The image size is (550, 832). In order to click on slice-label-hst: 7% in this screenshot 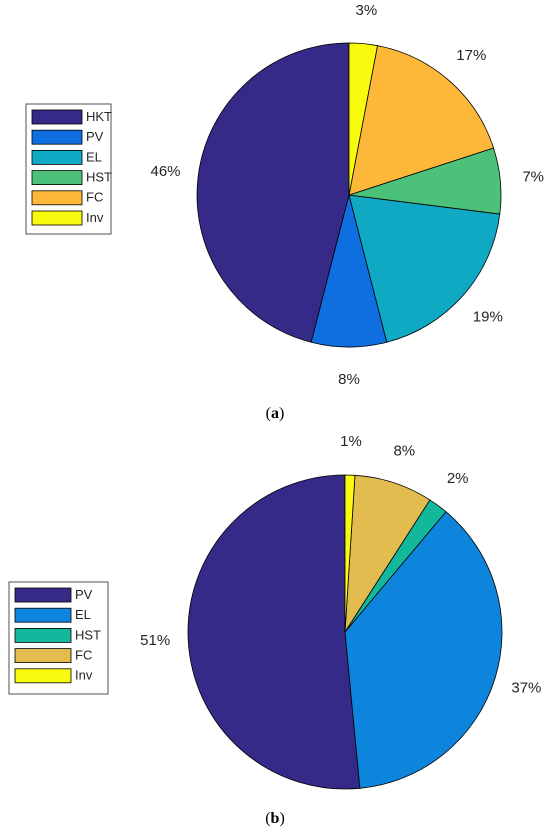, I will do `click(533, 177)`.